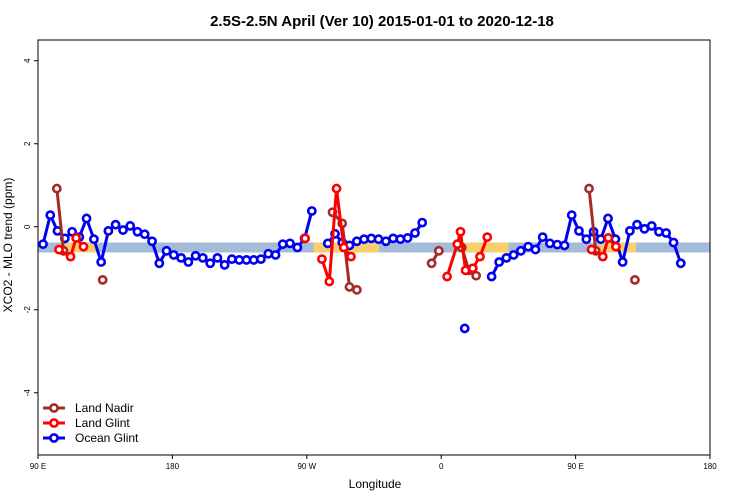 This screenshot has width=750, height=500. What do you see at coordinates (86, 423) in the screenshot?
I see `legend-item-land-glint: Land Glint` at bounding box center [86, 423].